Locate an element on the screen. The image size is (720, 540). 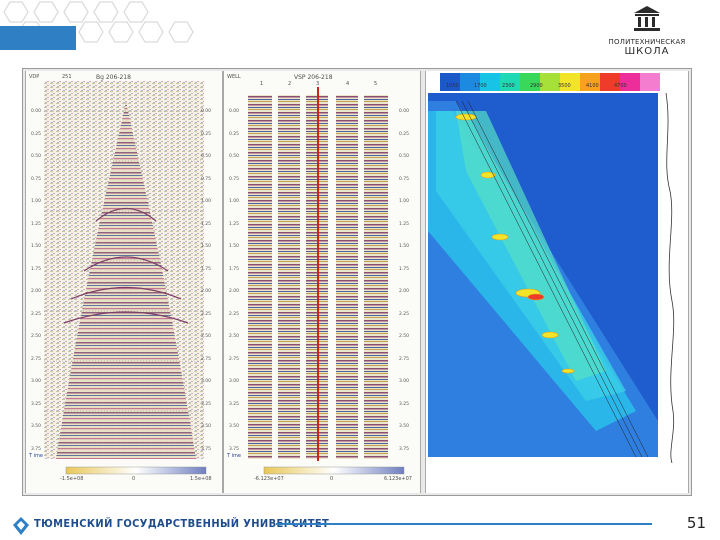
header-accent-bar is located at coordinates (38, 38).